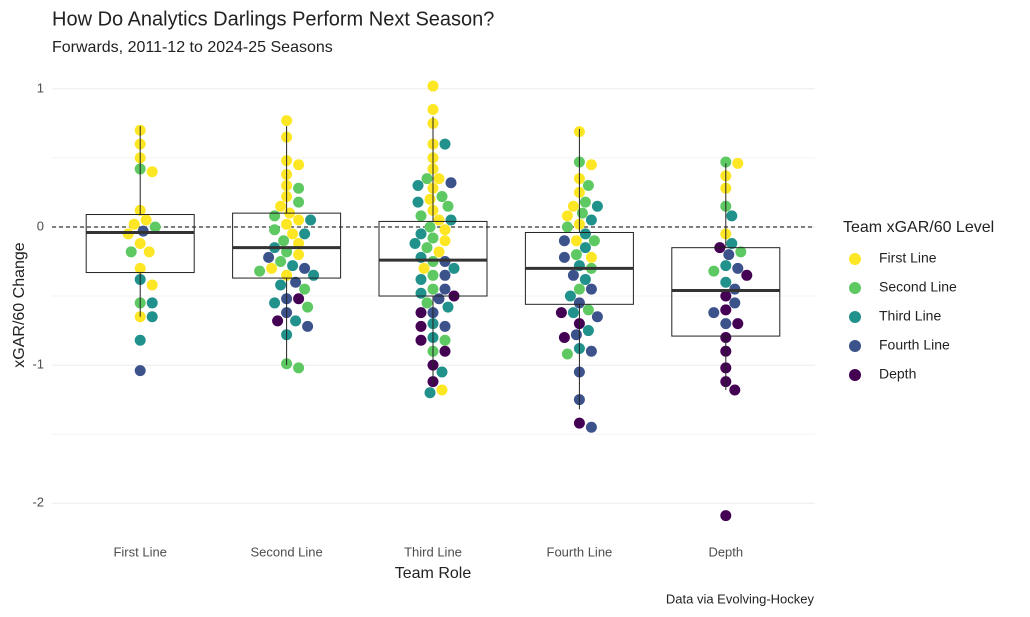 This screenshot has height=617, width=1030. Describe the element at coordinates (40, 87) in the screenshot. I see `y-tick-label: 1` at that location.